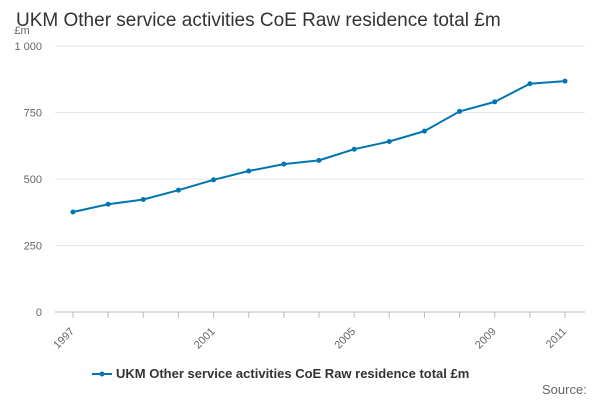 The image size is (600, 400). What do you see at coordinates (39, 313) in the screenshot?
I see `y-tick-label: 0` at bounding box center [39, 313].